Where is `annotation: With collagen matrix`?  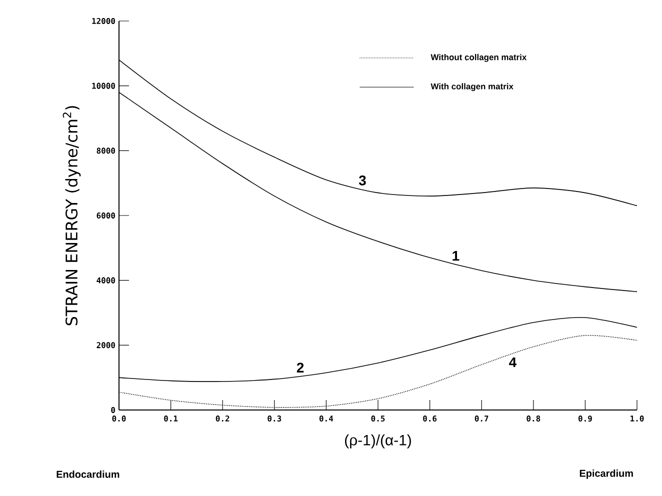
annotation: With collagen matrix is located at coordinates (472, 87).